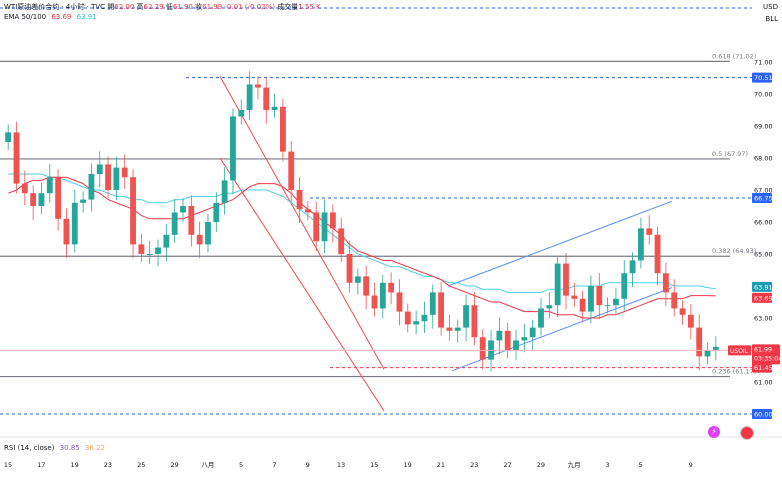 The image size is (782, 477). Describe the element at coordinates (763, 191) in the screenshot. I see `y-tick-label: 67.00` at that location.